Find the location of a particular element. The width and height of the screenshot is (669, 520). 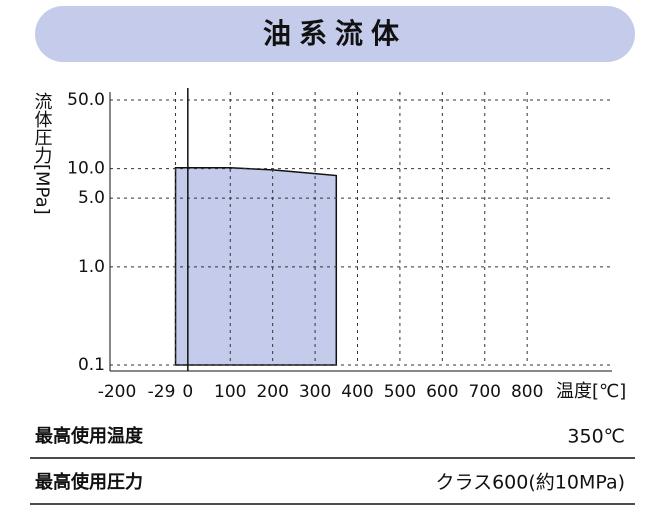

x-tick-label: -200 is located at coordinates (117, 392).